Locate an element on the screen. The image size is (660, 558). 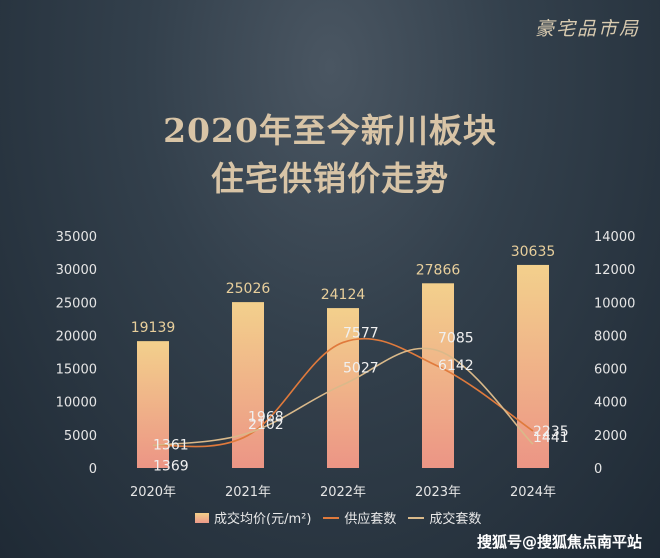
right-axis-tick-5: 10000 is located at coordinates (614, 303).